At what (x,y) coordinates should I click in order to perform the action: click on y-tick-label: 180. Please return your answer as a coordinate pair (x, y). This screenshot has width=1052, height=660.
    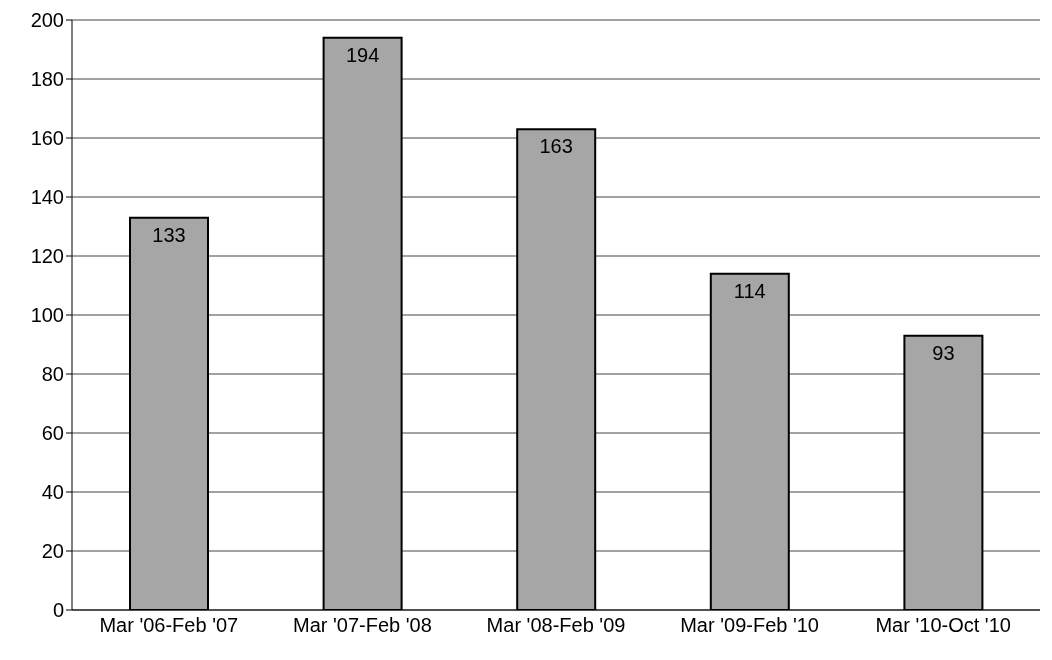
    Looking at the image, I should click on (47, 79).